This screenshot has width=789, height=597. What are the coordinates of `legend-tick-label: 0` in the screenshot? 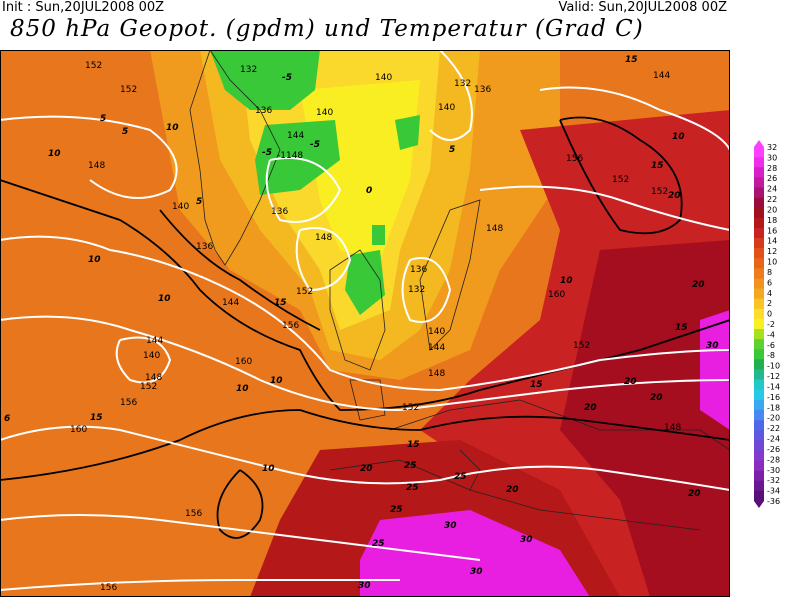 It's located at (769, 314).